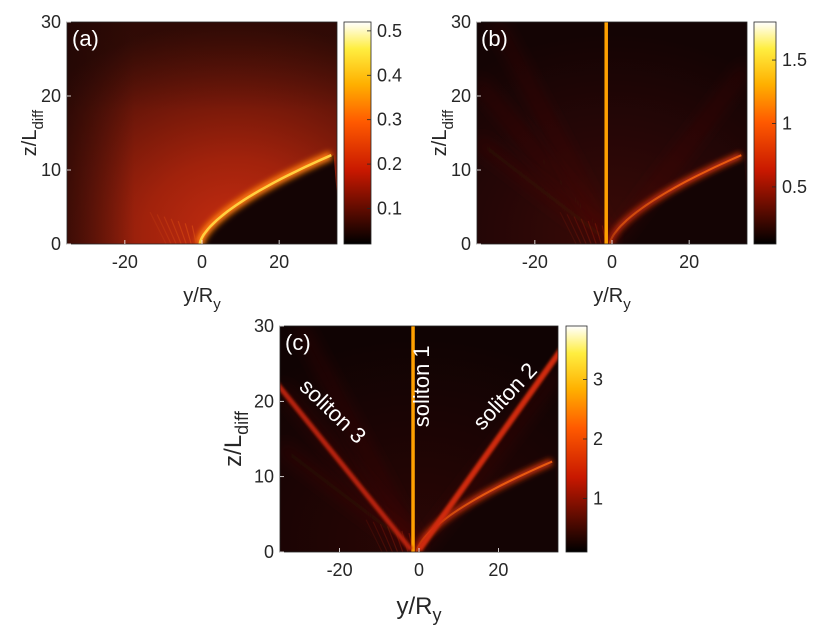 Image resolution: width=831 pixels, height=637 pixels. Describe the element at coordinates (598, 439) in the screenshot. I see `colorbar-tick-label: 2` at that location.